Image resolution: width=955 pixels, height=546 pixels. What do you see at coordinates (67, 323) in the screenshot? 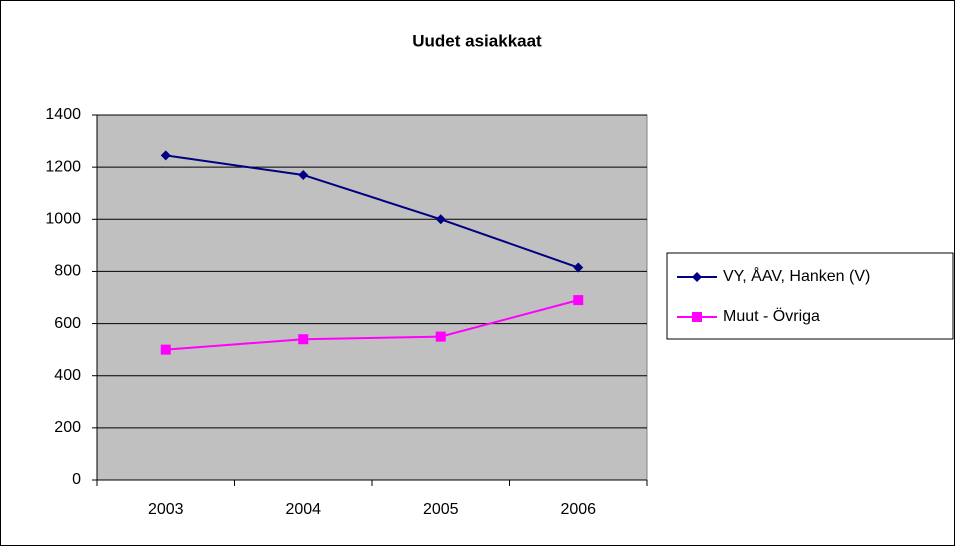
I see `y-tick-label: 600` at bounding box center [67, 323].